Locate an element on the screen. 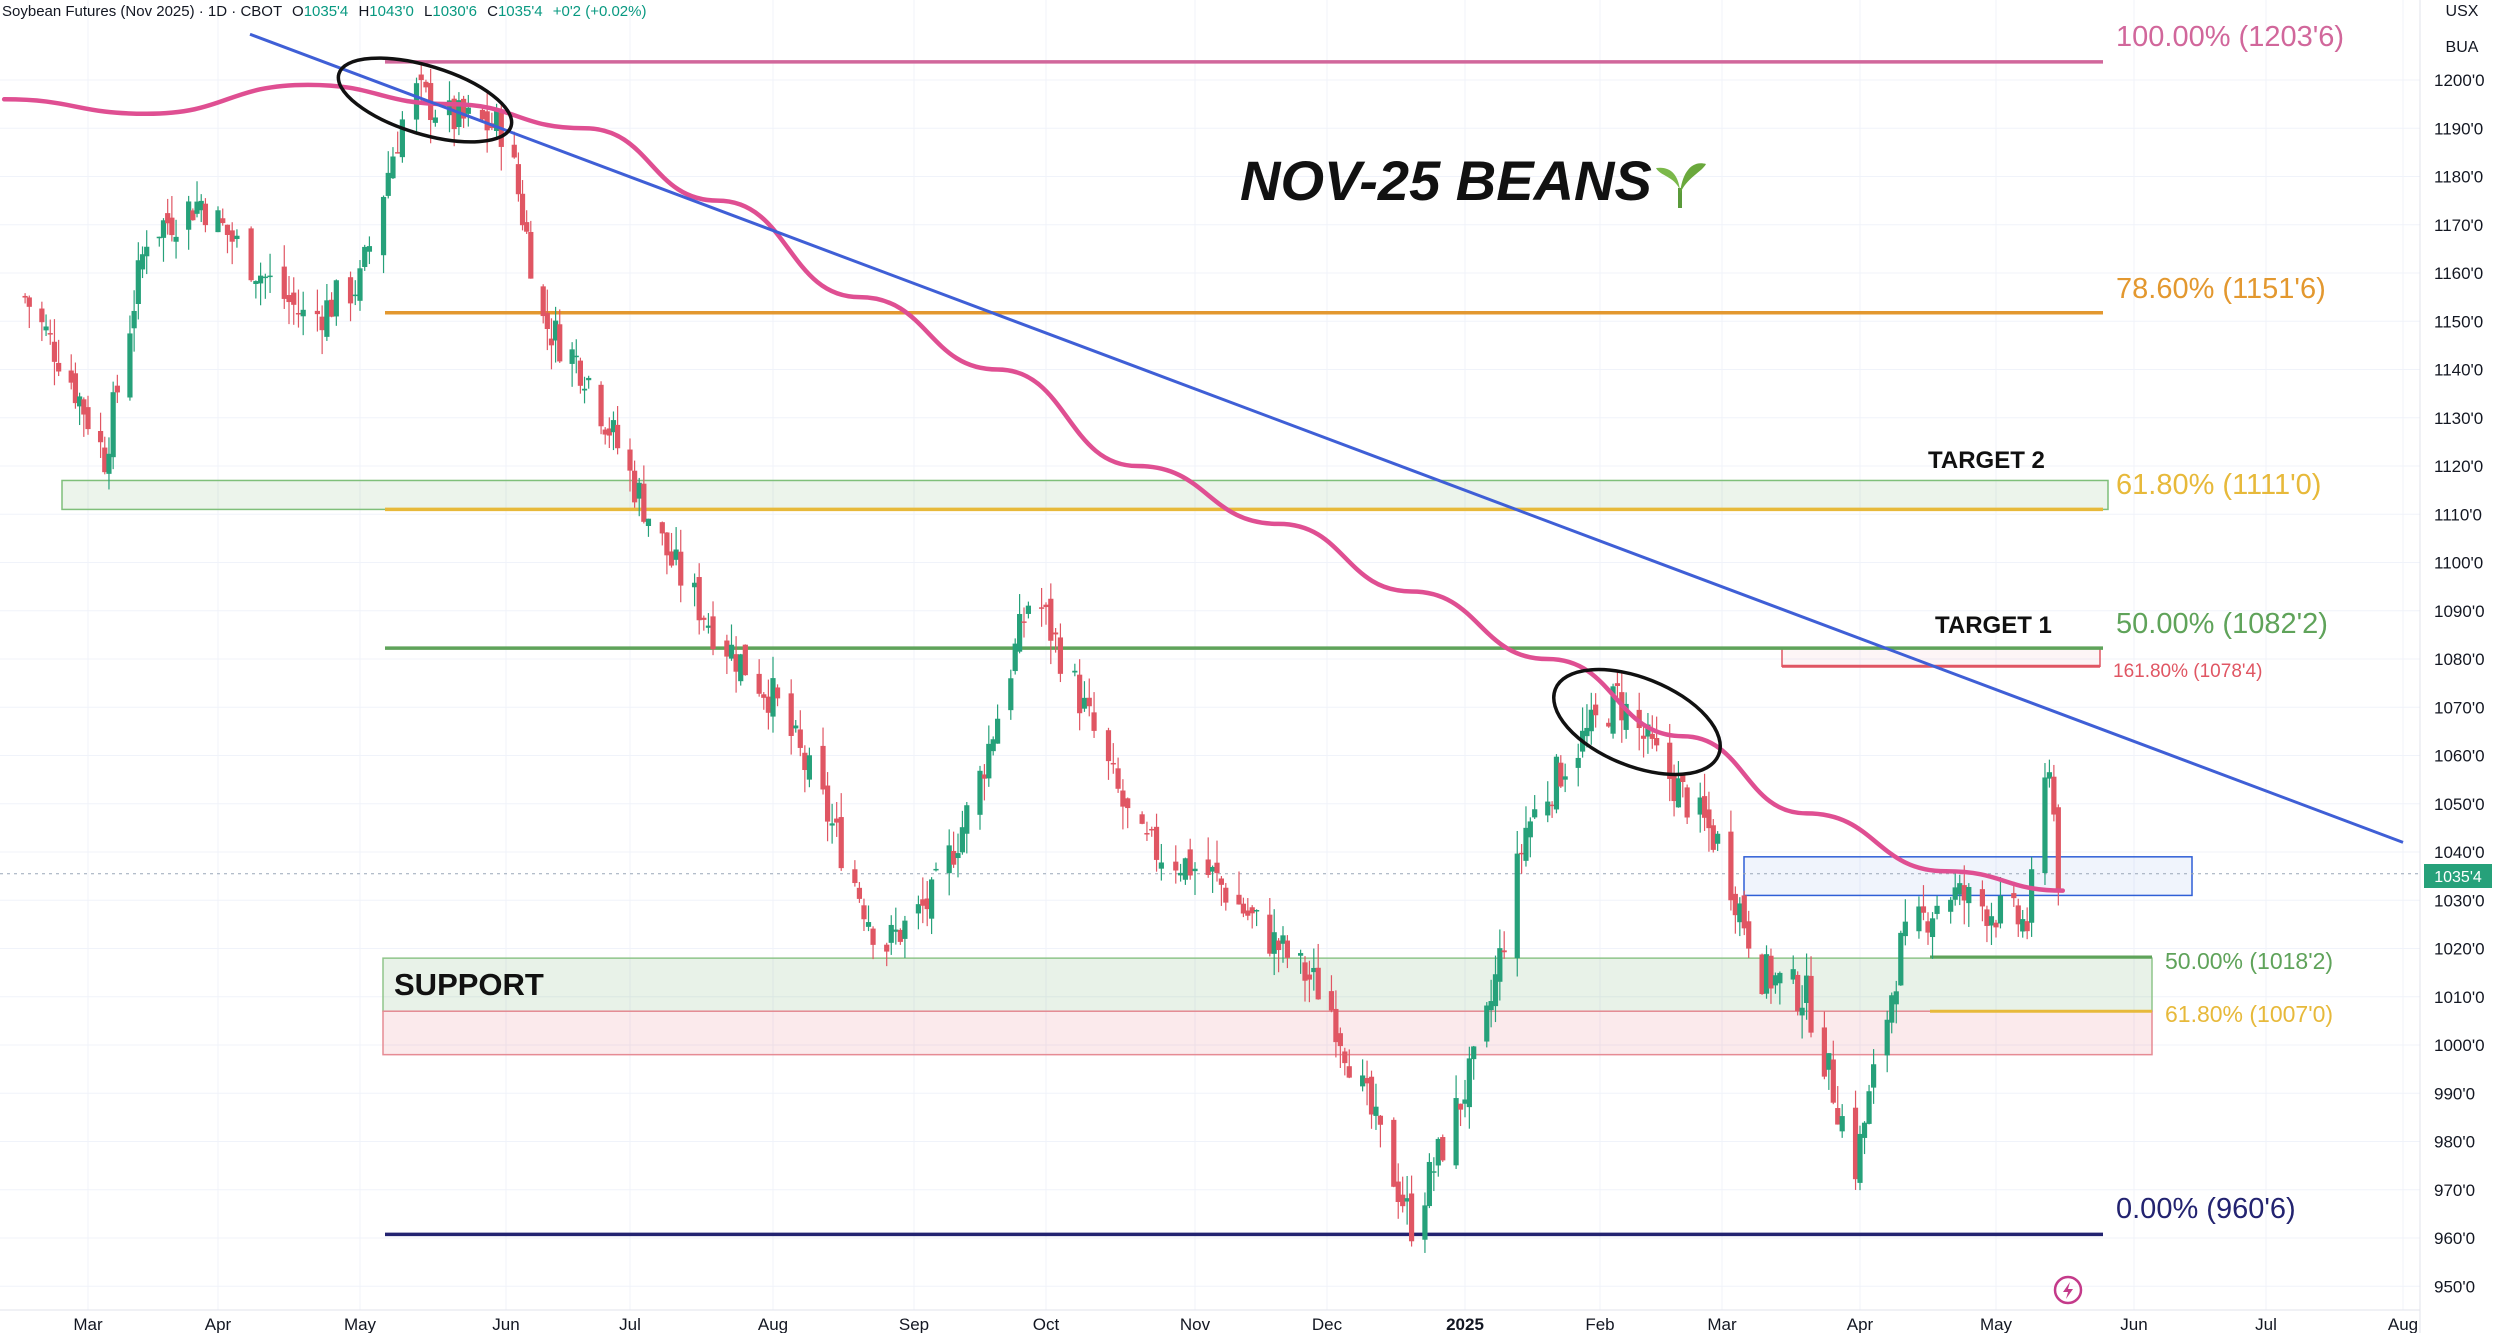 The width and height of the screenshot is (2500, 1333). y-tick-label: 1040'0 is located at coordinates (2459, 852).